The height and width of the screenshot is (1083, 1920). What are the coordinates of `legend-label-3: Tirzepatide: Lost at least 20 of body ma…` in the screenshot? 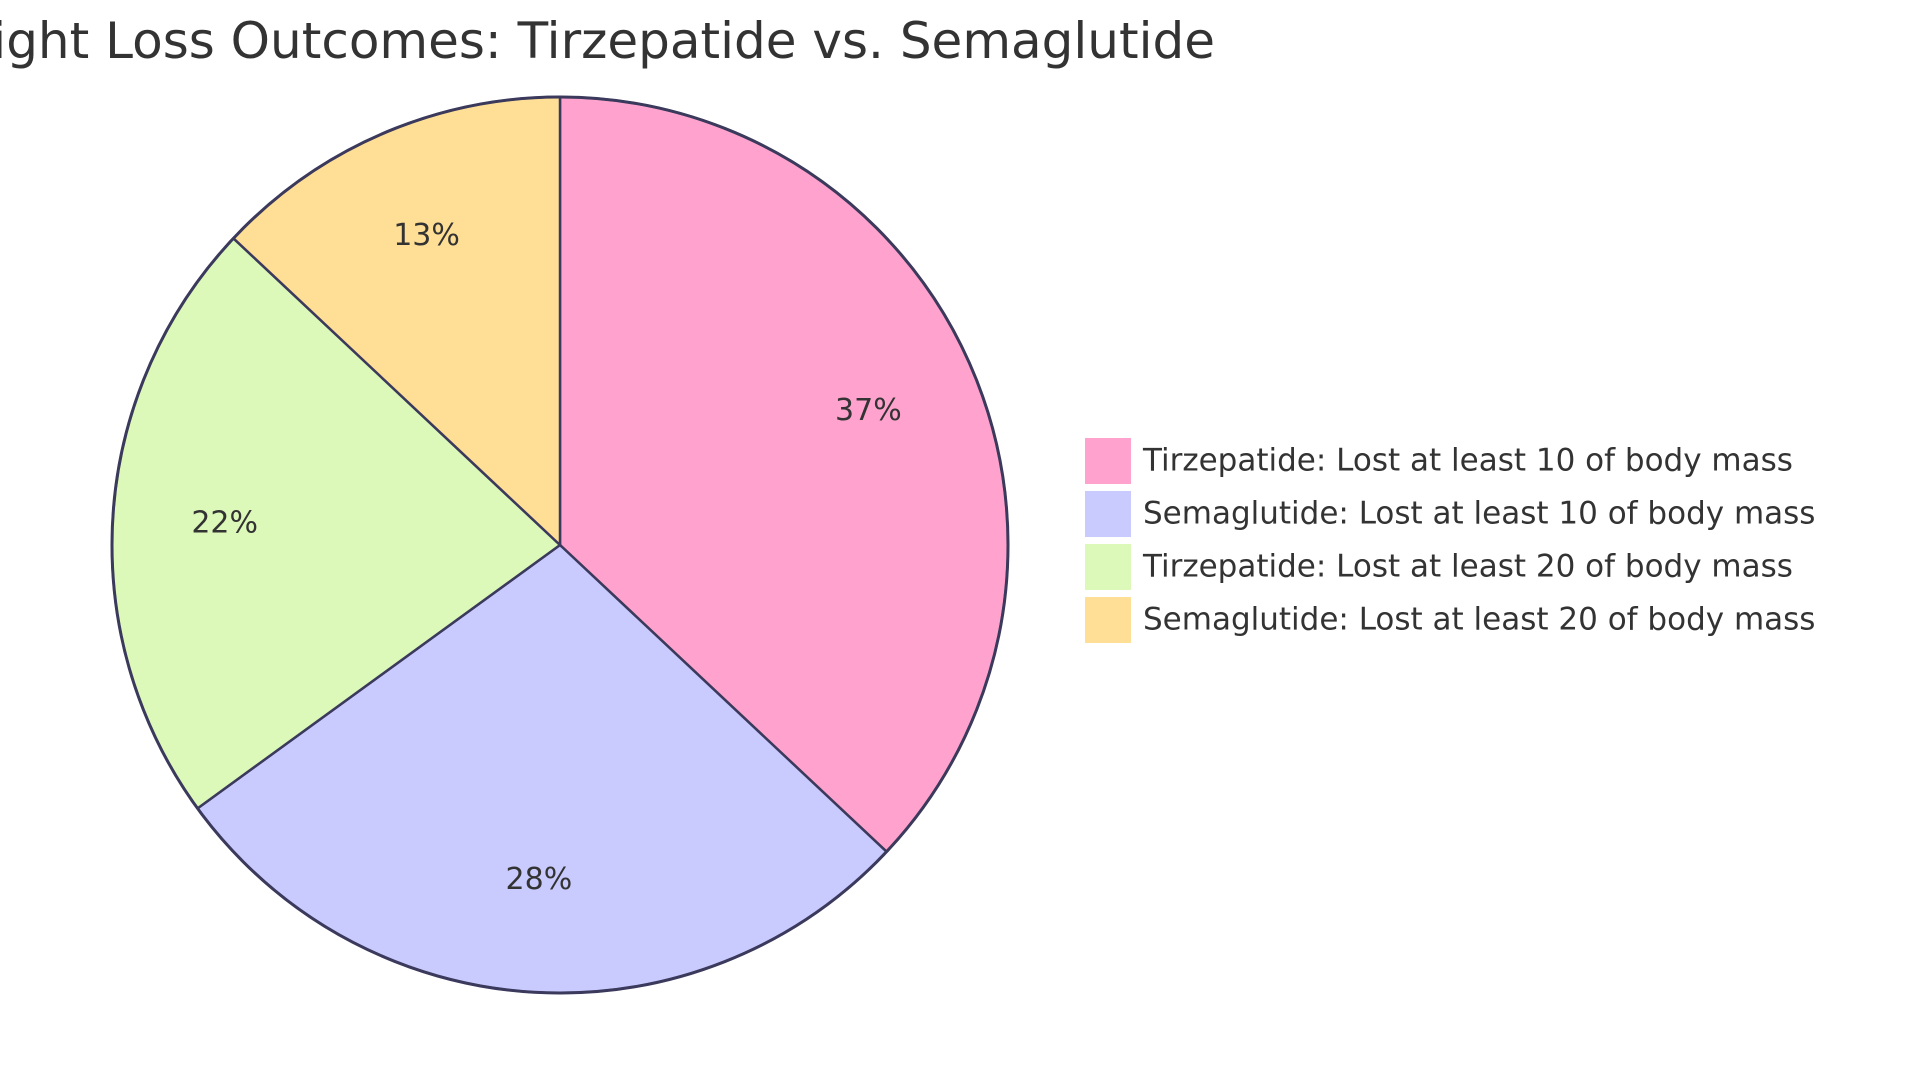 It's located at (1467, 567).